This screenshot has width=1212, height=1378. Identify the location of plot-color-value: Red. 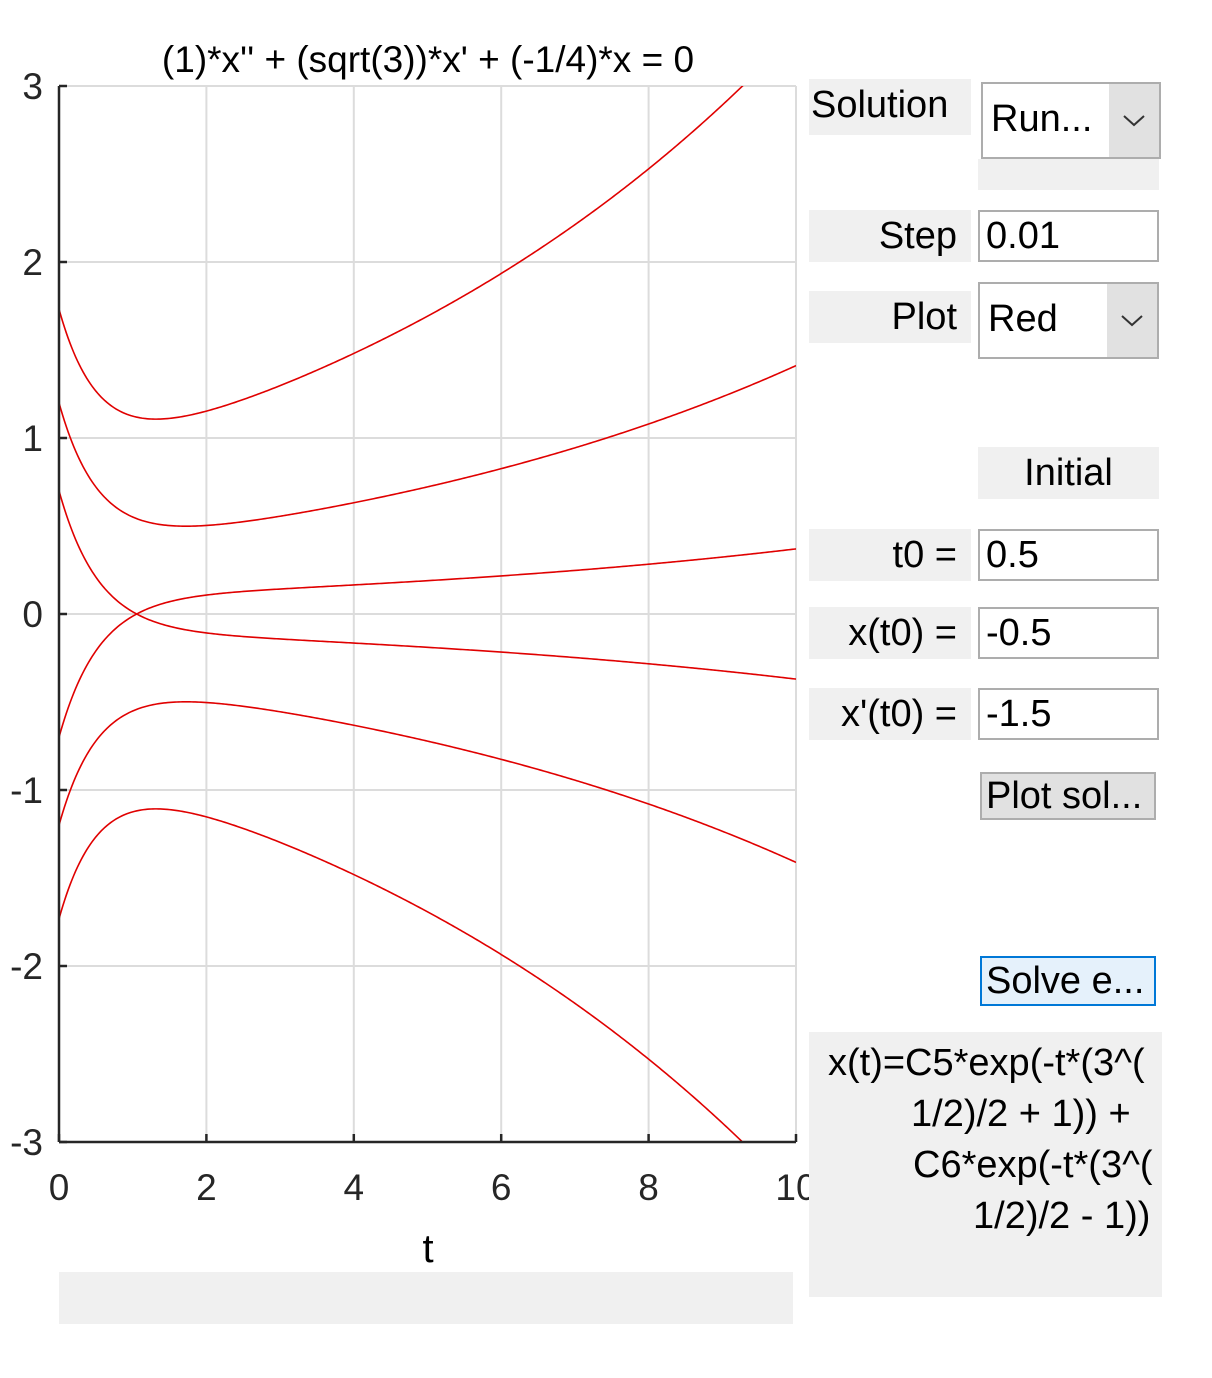
(1023, 319).